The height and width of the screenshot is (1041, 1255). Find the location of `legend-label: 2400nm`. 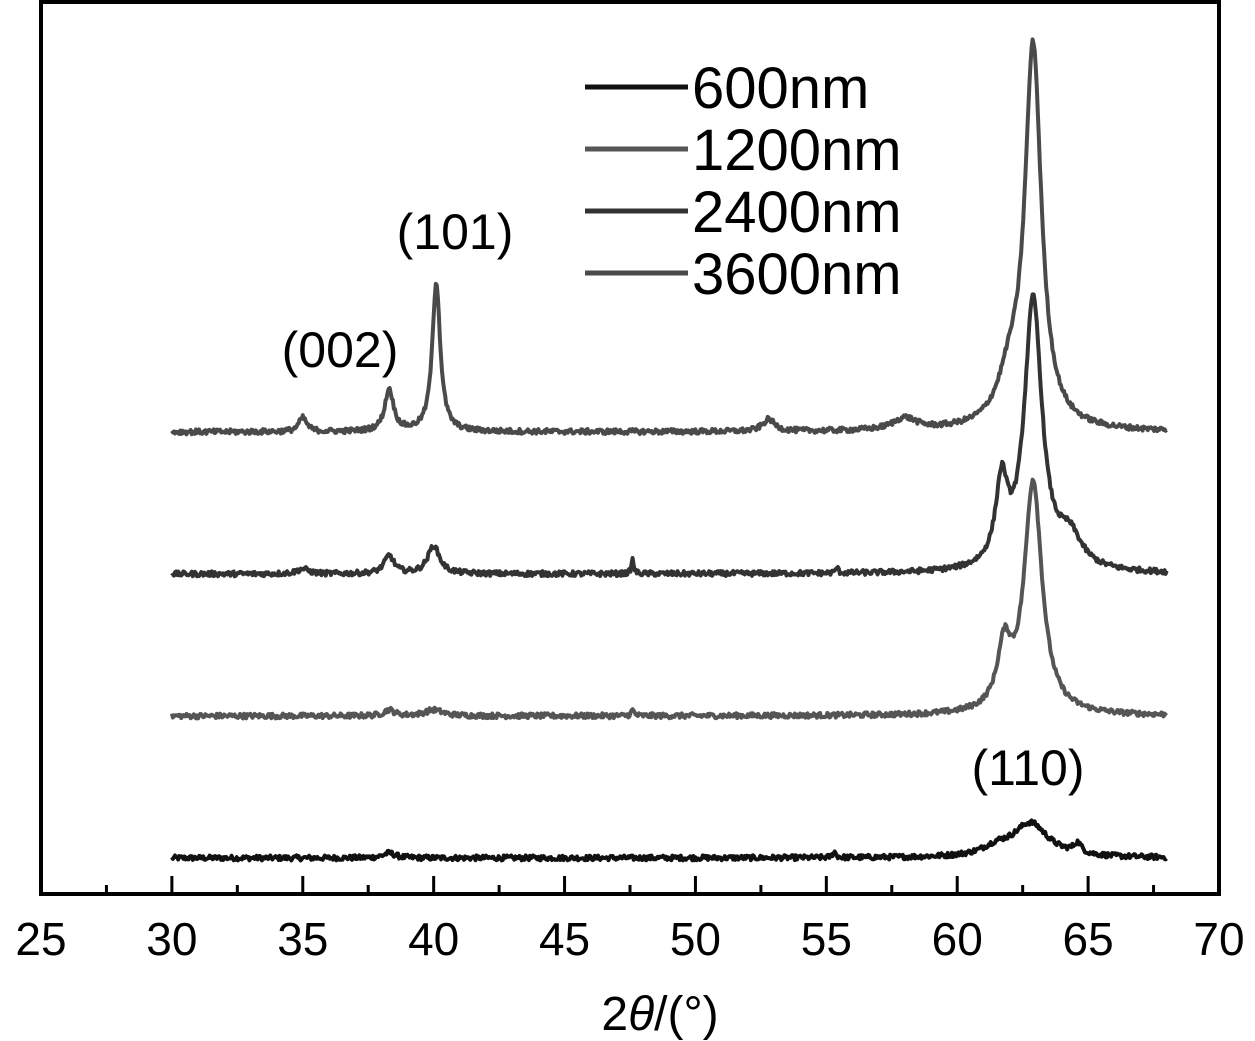

legend-label: 2400nm is located at coordinates (797, 212).